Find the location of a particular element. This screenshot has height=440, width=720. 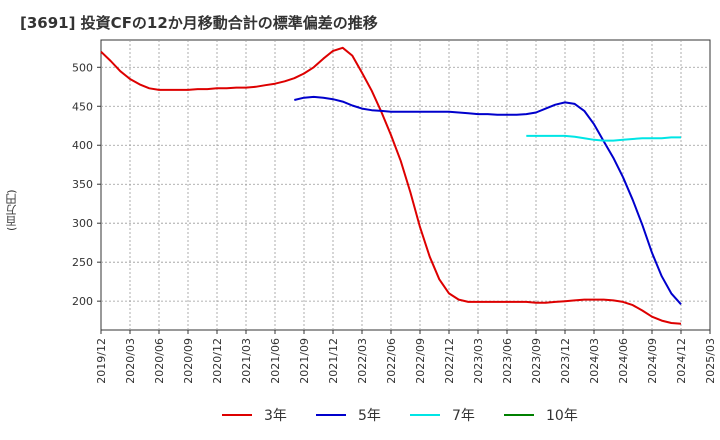

x-tick-label: 2023/06 is located at coordinates (507, 361).